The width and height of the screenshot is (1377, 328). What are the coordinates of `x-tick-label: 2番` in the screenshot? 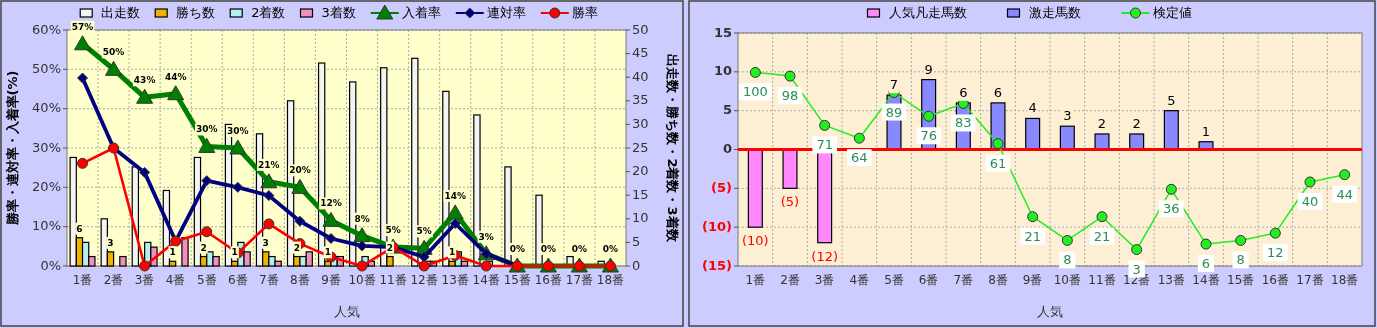 It's located at (790, 280).